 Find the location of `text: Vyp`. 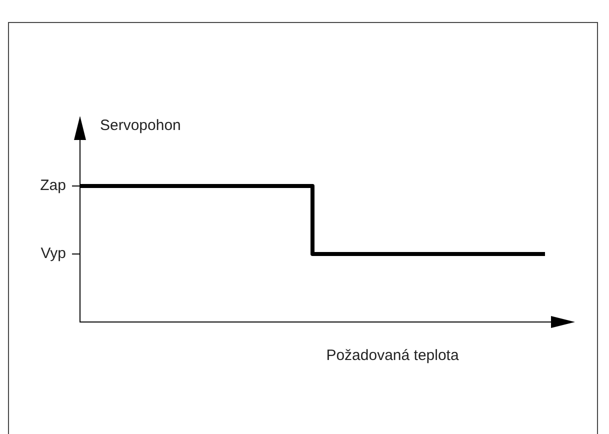

text: Vyp is located at coordinates (53, 253).